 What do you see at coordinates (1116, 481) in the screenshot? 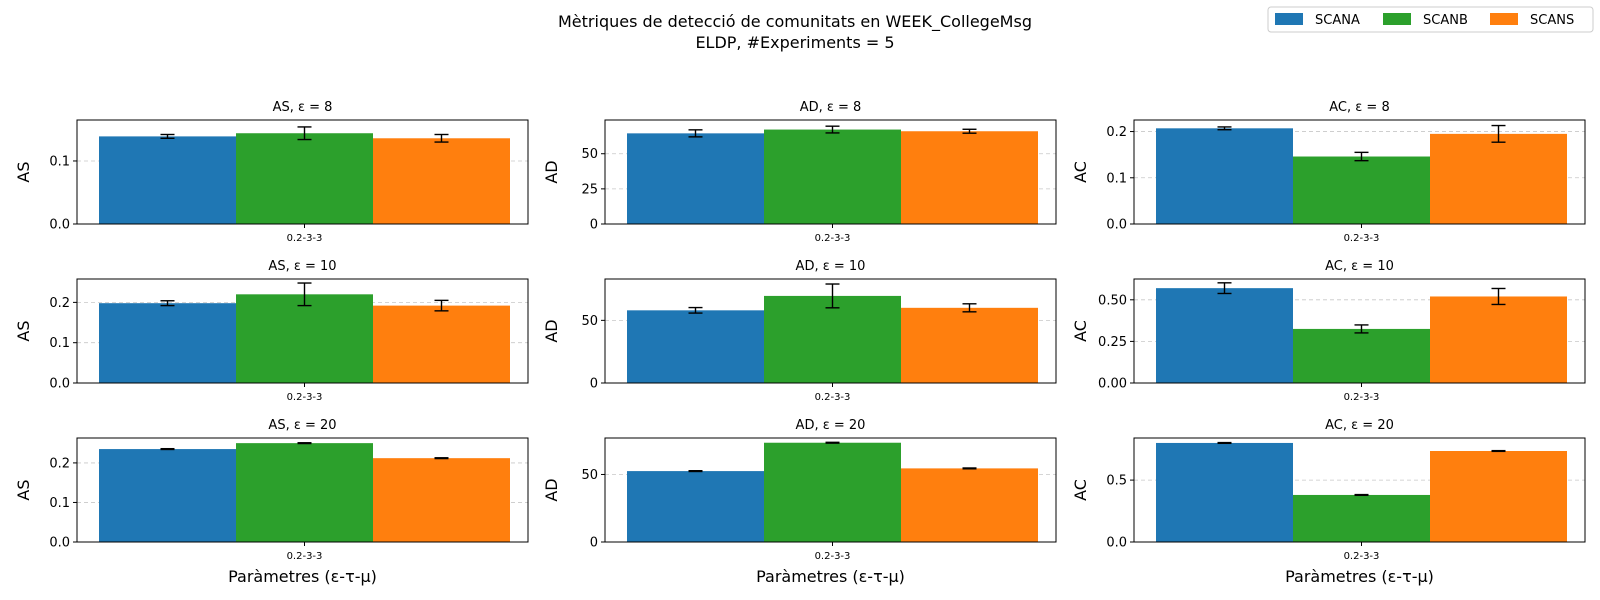
I see `y-tick-label: 0.5` at bounding box center [1116, 481].